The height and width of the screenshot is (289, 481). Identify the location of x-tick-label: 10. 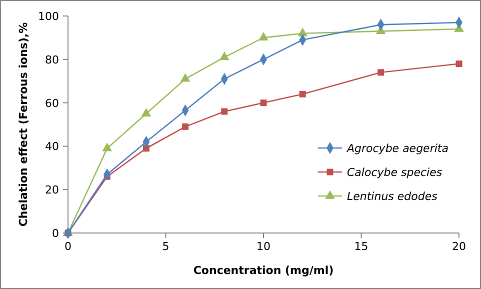
(263, 246).